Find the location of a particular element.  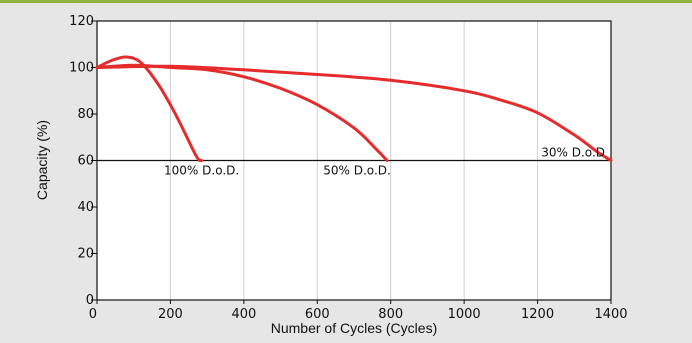

y-tick-label: 80 is located at coordinates (85, 114).